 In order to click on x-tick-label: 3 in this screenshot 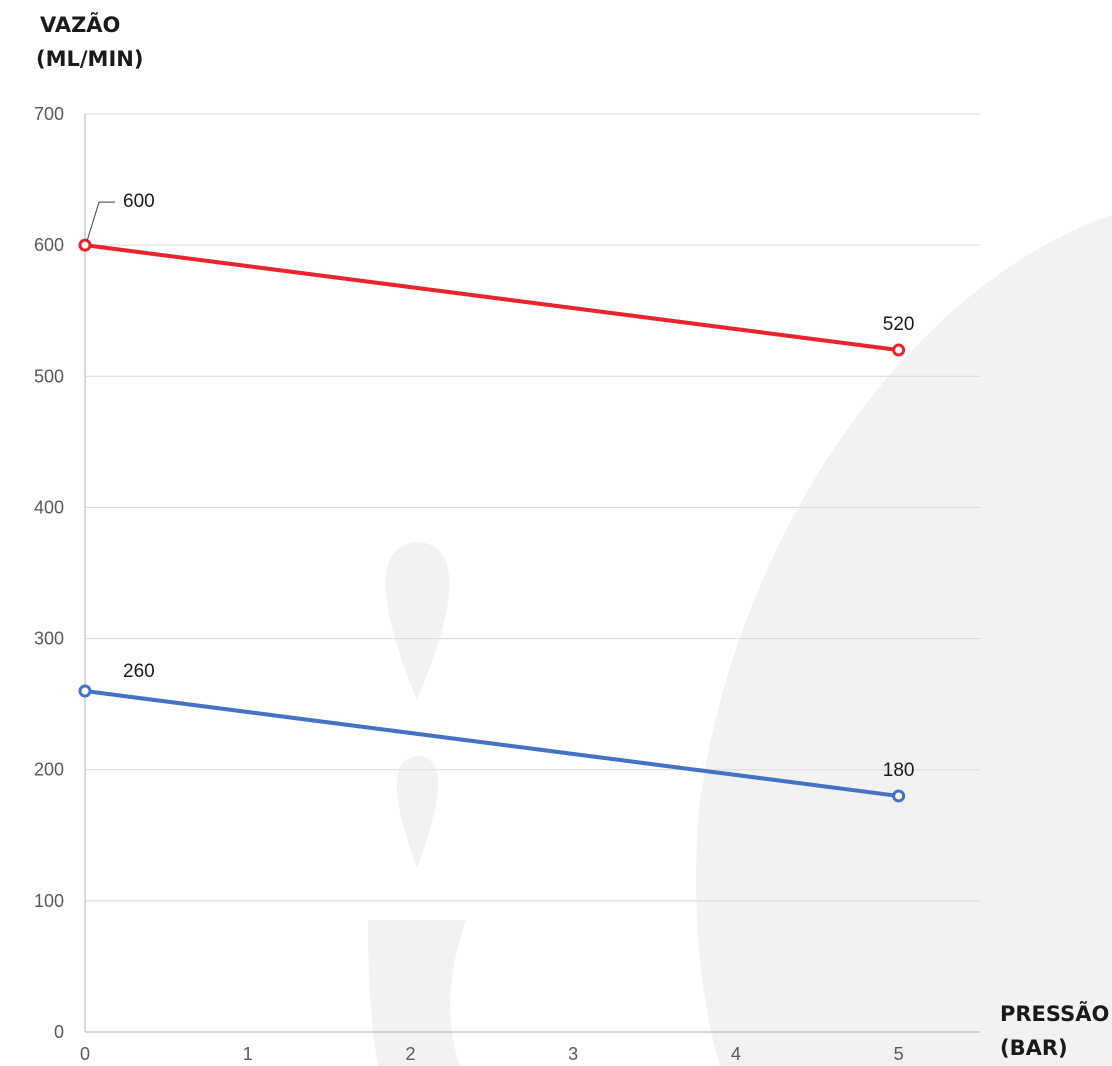, I will do `click(573, 1054)`.